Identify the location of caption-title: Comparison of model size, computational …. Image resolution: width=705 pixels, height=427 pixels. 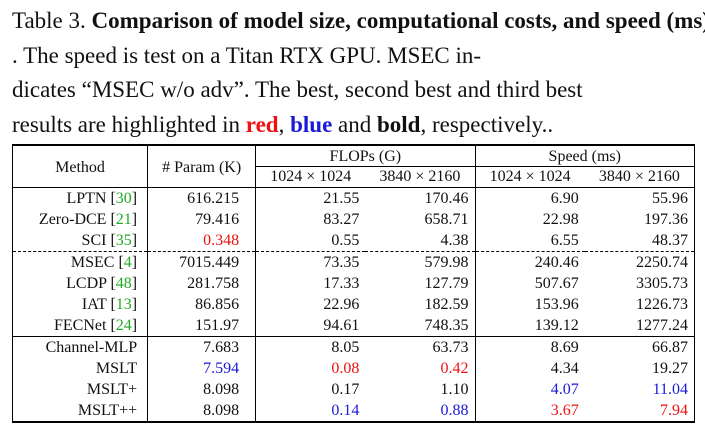
(398, 20).